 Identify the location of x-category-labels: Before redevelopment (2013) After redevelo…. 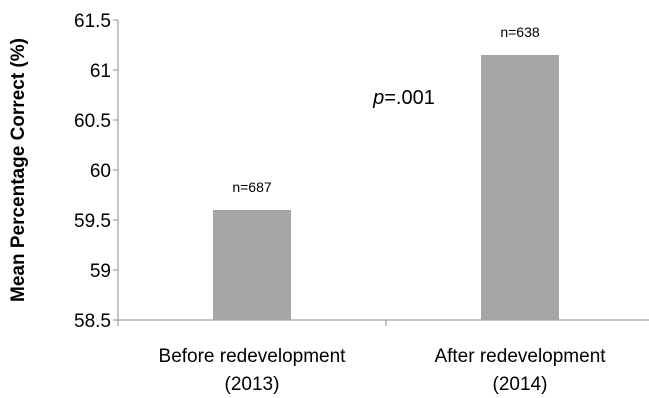
(383, 370).